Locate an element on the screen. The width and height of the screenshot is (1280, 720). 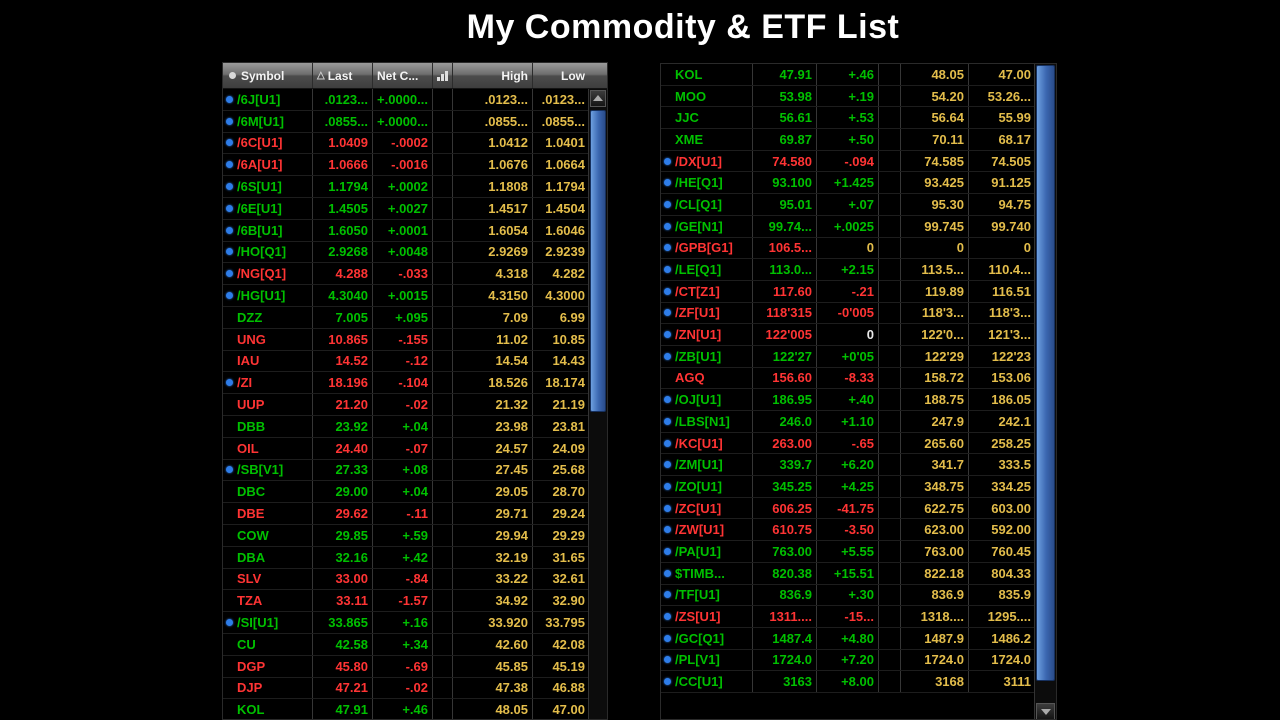
table-row: /CL[Q1] 95.01 +.07 95.30 94.75 is located at coordinates (858, 205).